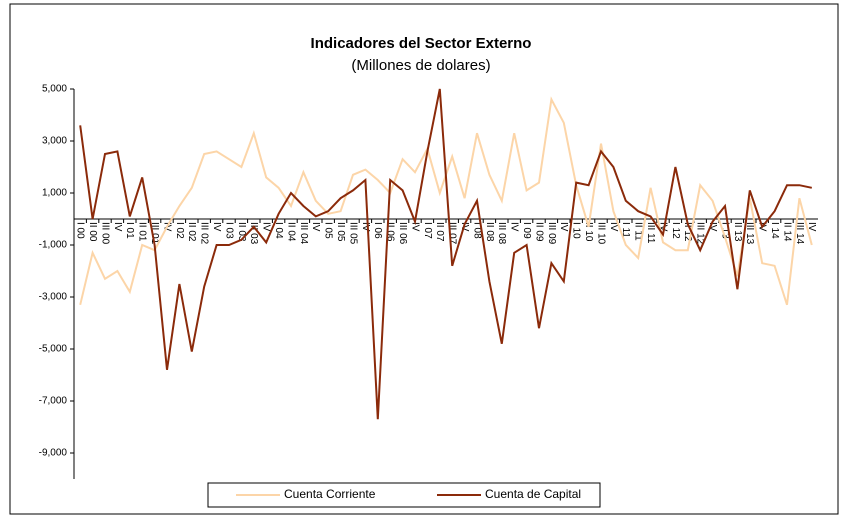  Describe the element at coordinates (241, 232) in the screenshot. I see `x-tick-label: II 03` at that location.